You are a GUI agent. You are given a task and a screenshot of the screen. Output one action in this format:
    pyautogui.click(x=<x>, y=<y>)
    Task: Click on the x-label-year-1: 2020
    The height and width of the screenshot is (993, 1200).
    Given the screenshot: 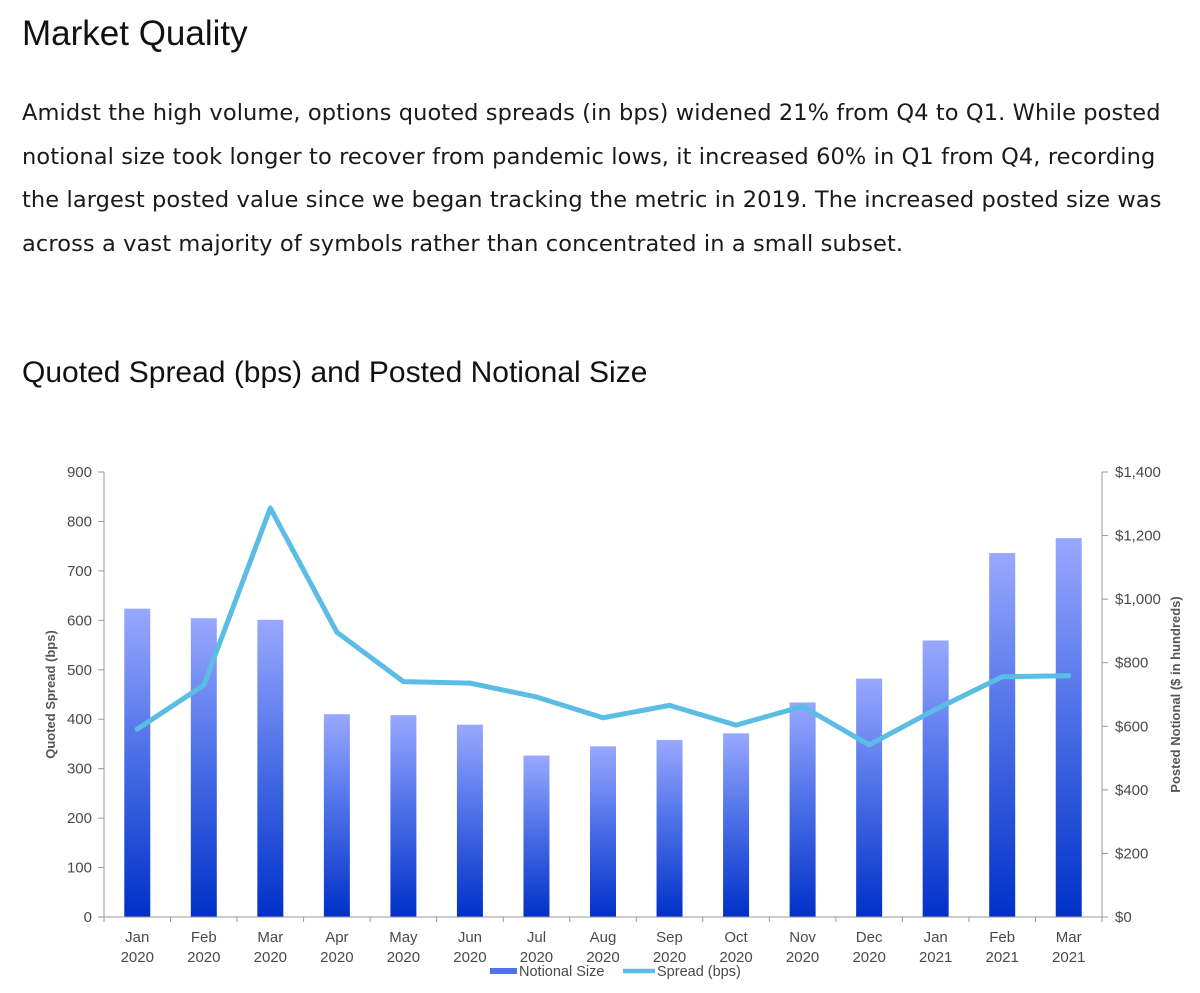 What is the action you would take?
    pyautogui.click(x=203, y=957)
    